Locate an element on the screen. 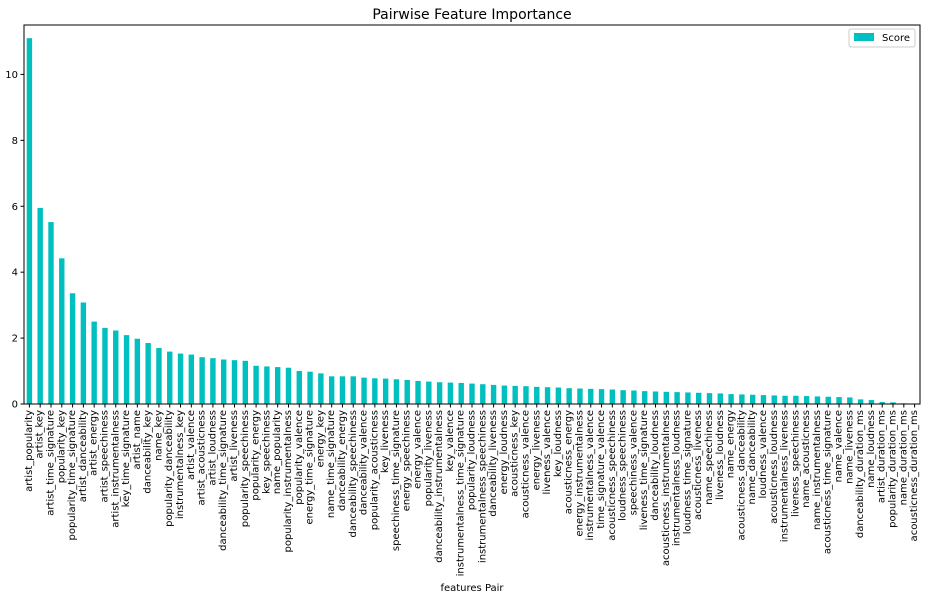 The image size is (930, 599). legend-swatch is located at coordinates (864, 37).